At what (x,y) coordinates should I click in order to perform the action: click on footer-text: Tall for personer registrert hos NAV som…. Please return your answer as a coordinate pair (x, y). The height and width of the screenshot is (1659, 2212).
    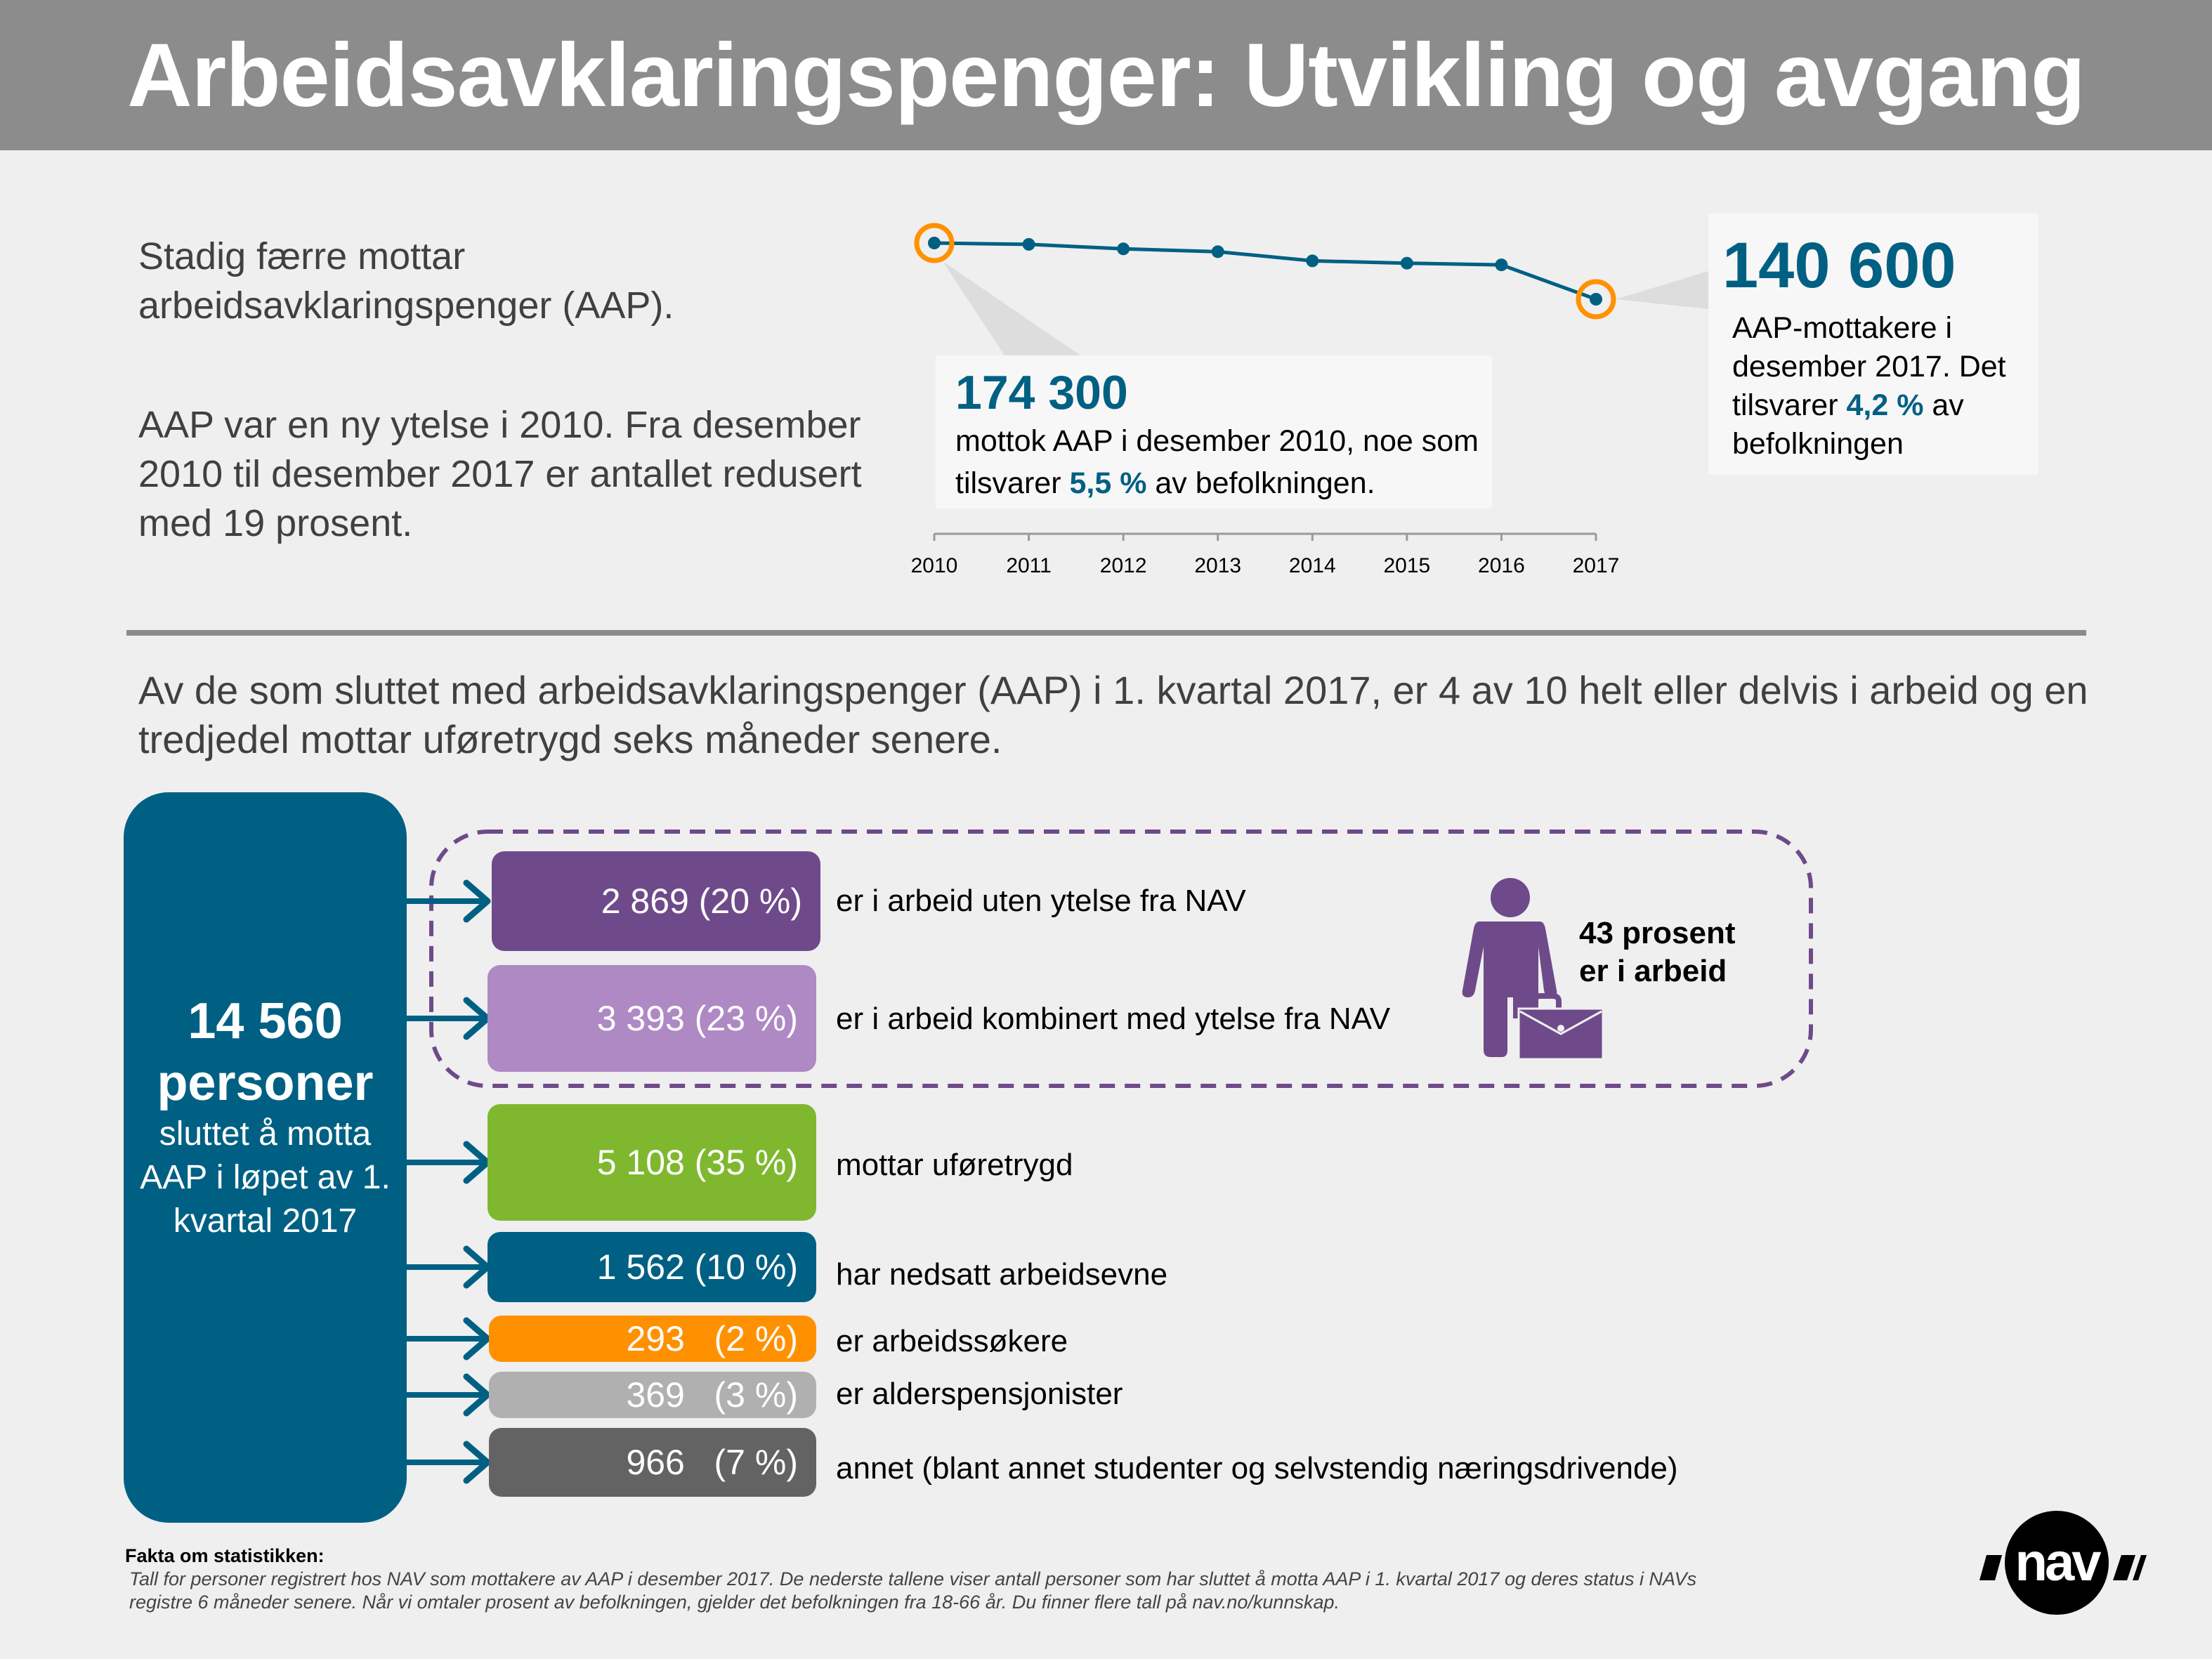
    Looking at the image, I should click on (913, 1591).